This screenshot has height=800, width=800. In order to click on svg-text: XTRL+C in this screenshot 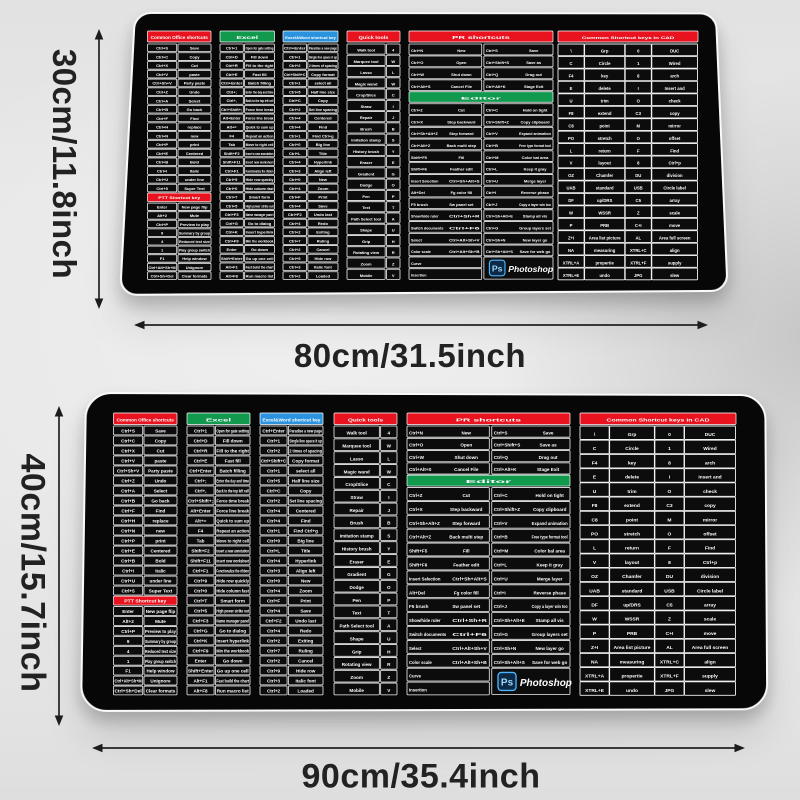, I will do `click(670, 662)`.